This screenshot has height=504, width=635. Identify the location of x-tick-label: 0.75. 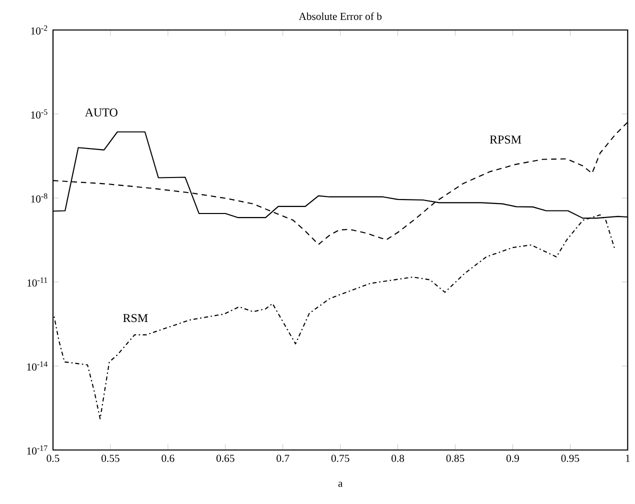
(340, 458).